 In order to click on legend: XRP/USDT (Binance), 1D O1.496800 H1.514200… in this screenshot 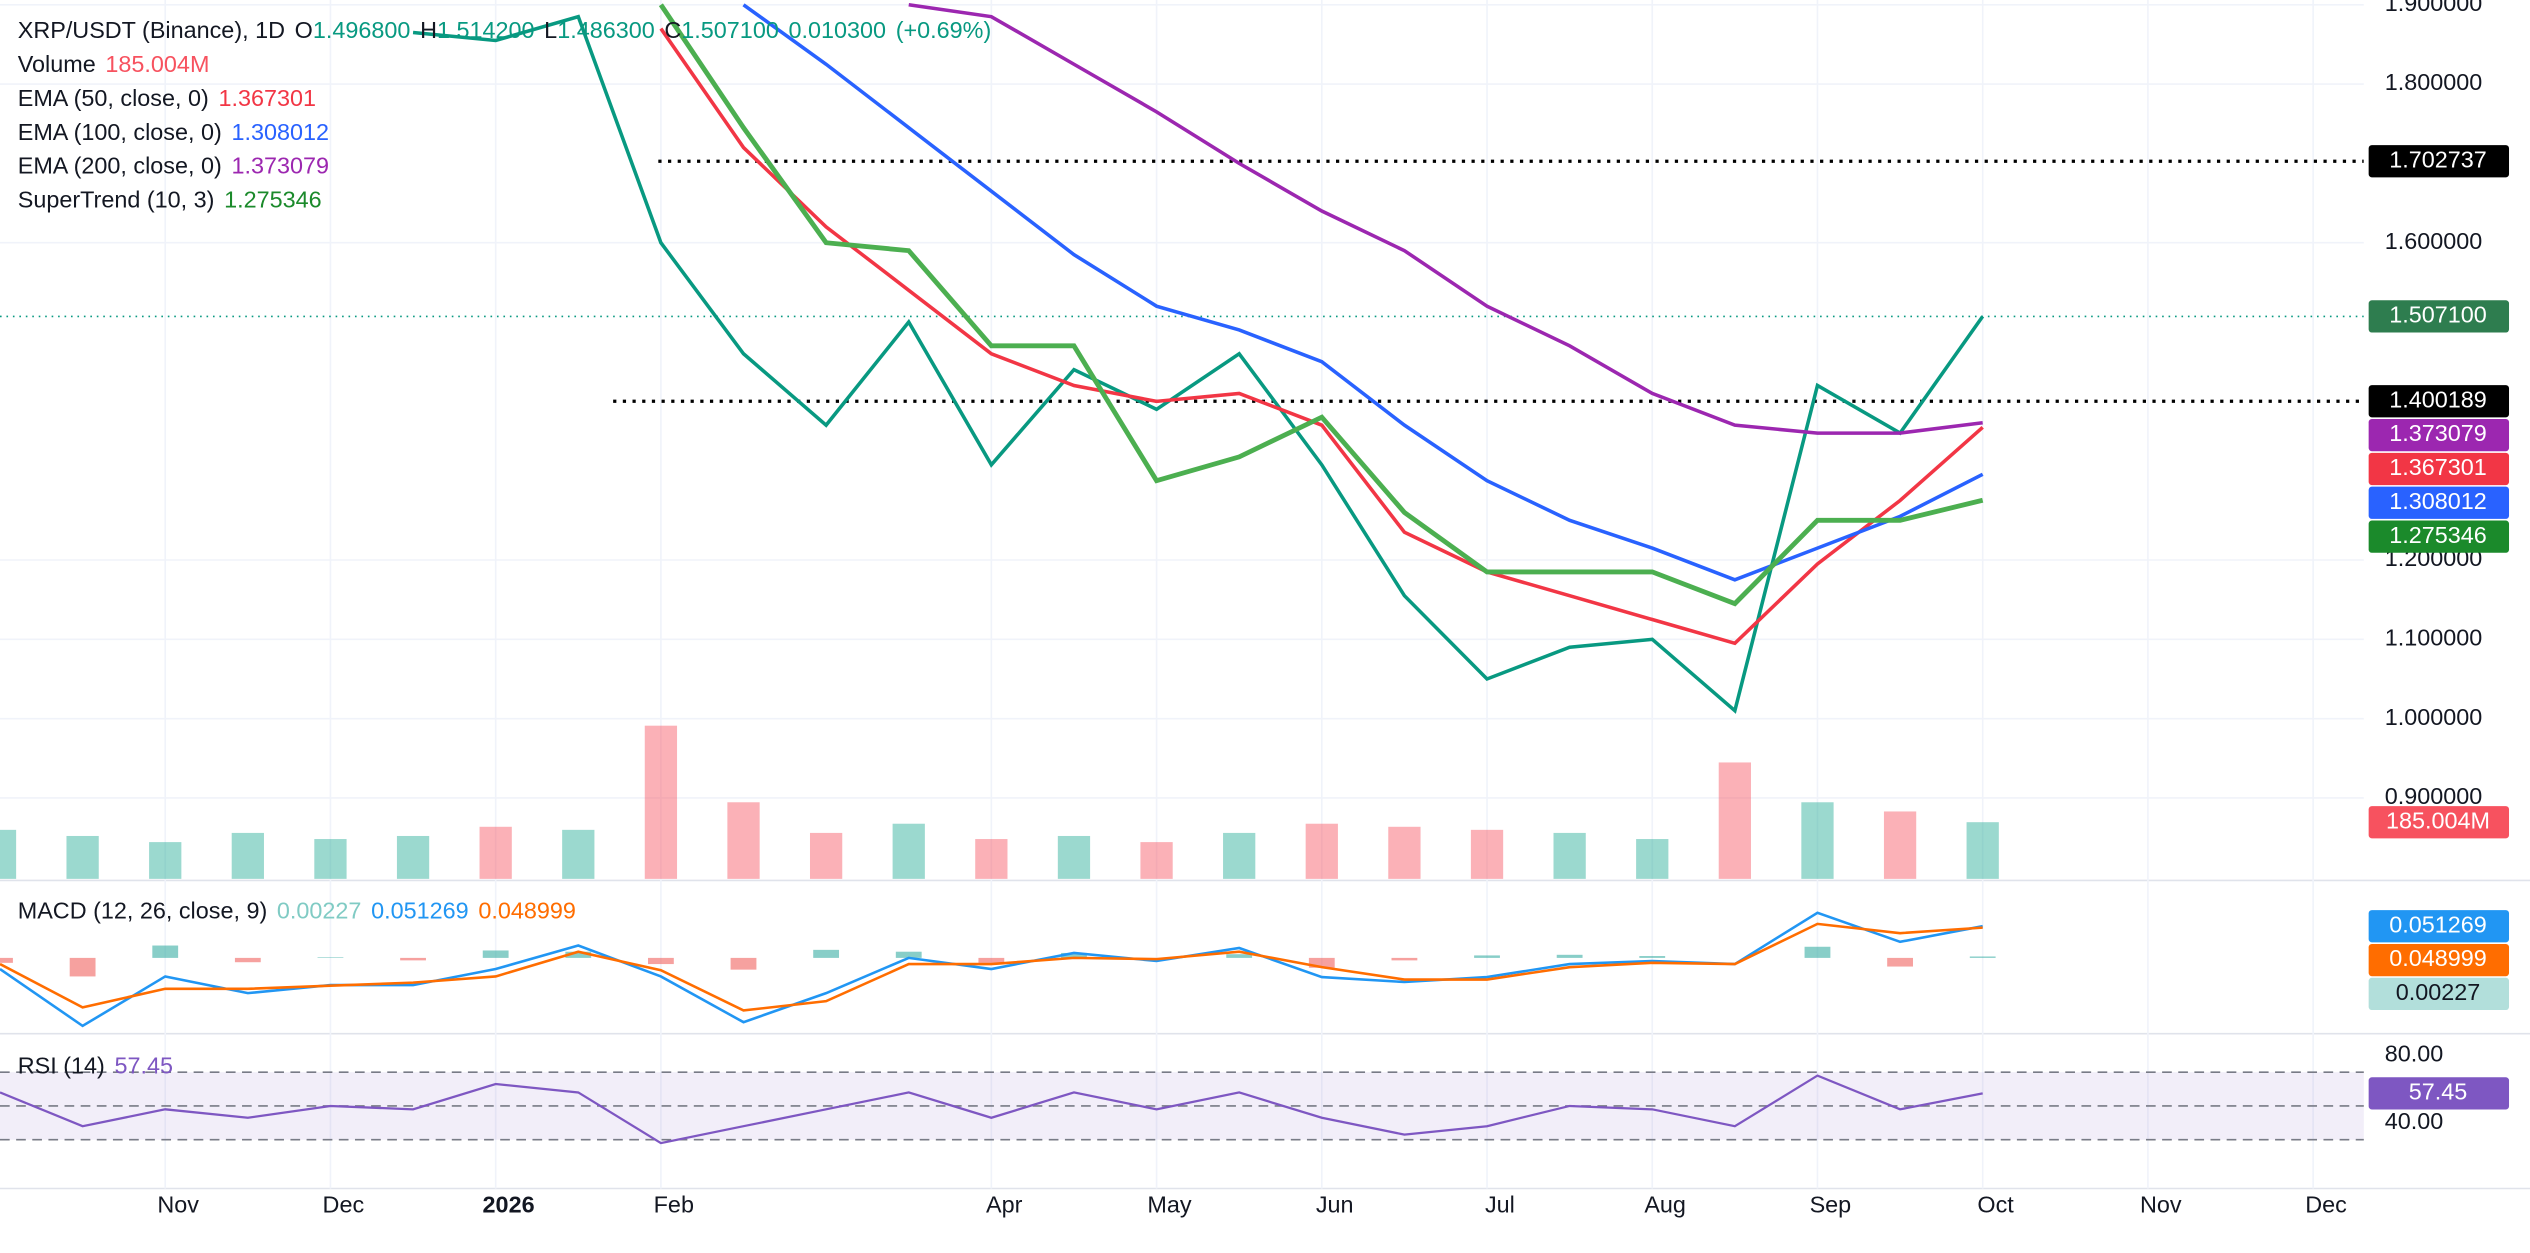, I will do `click(505, 30)`.